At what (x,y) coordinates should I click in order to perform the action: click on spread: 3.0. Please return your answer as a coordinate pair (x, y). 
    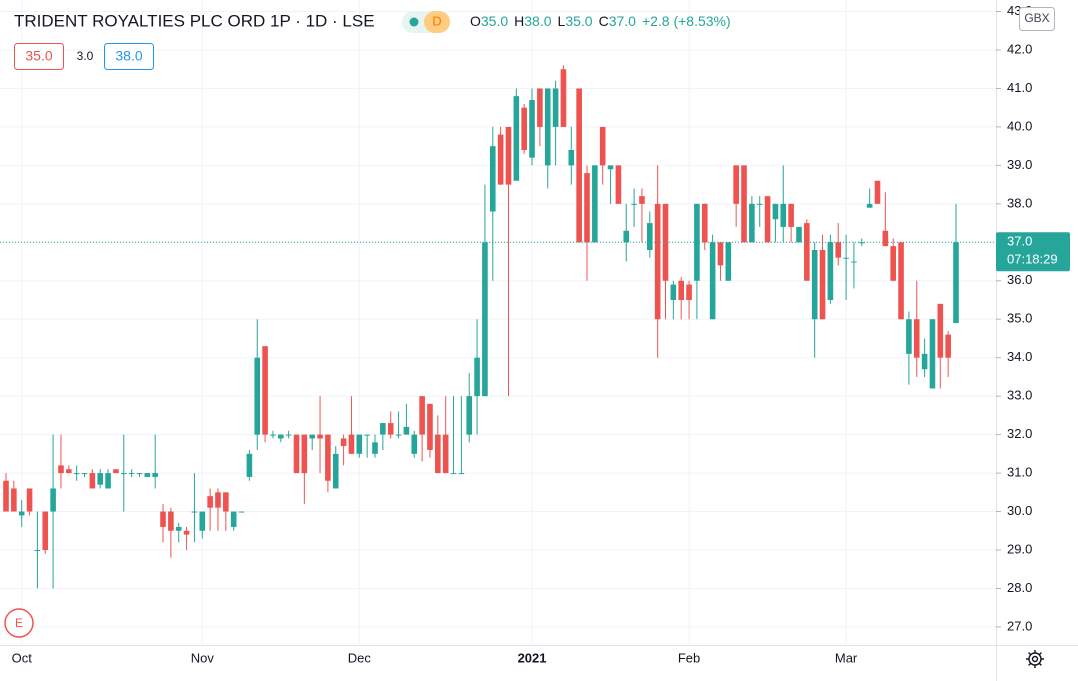
    Looking at the image, I should click on (85, 56).